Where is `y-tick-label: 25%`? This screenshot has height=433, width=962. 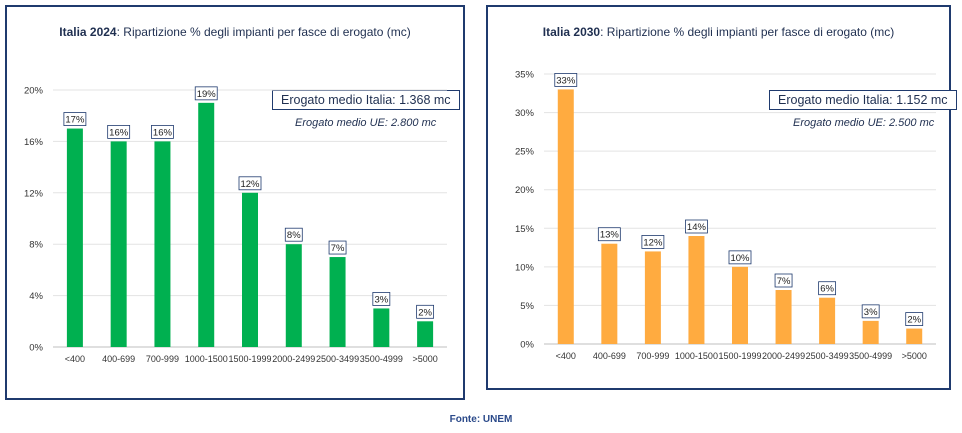 y-tick-label: 25% is located at coordinates (525, 152).